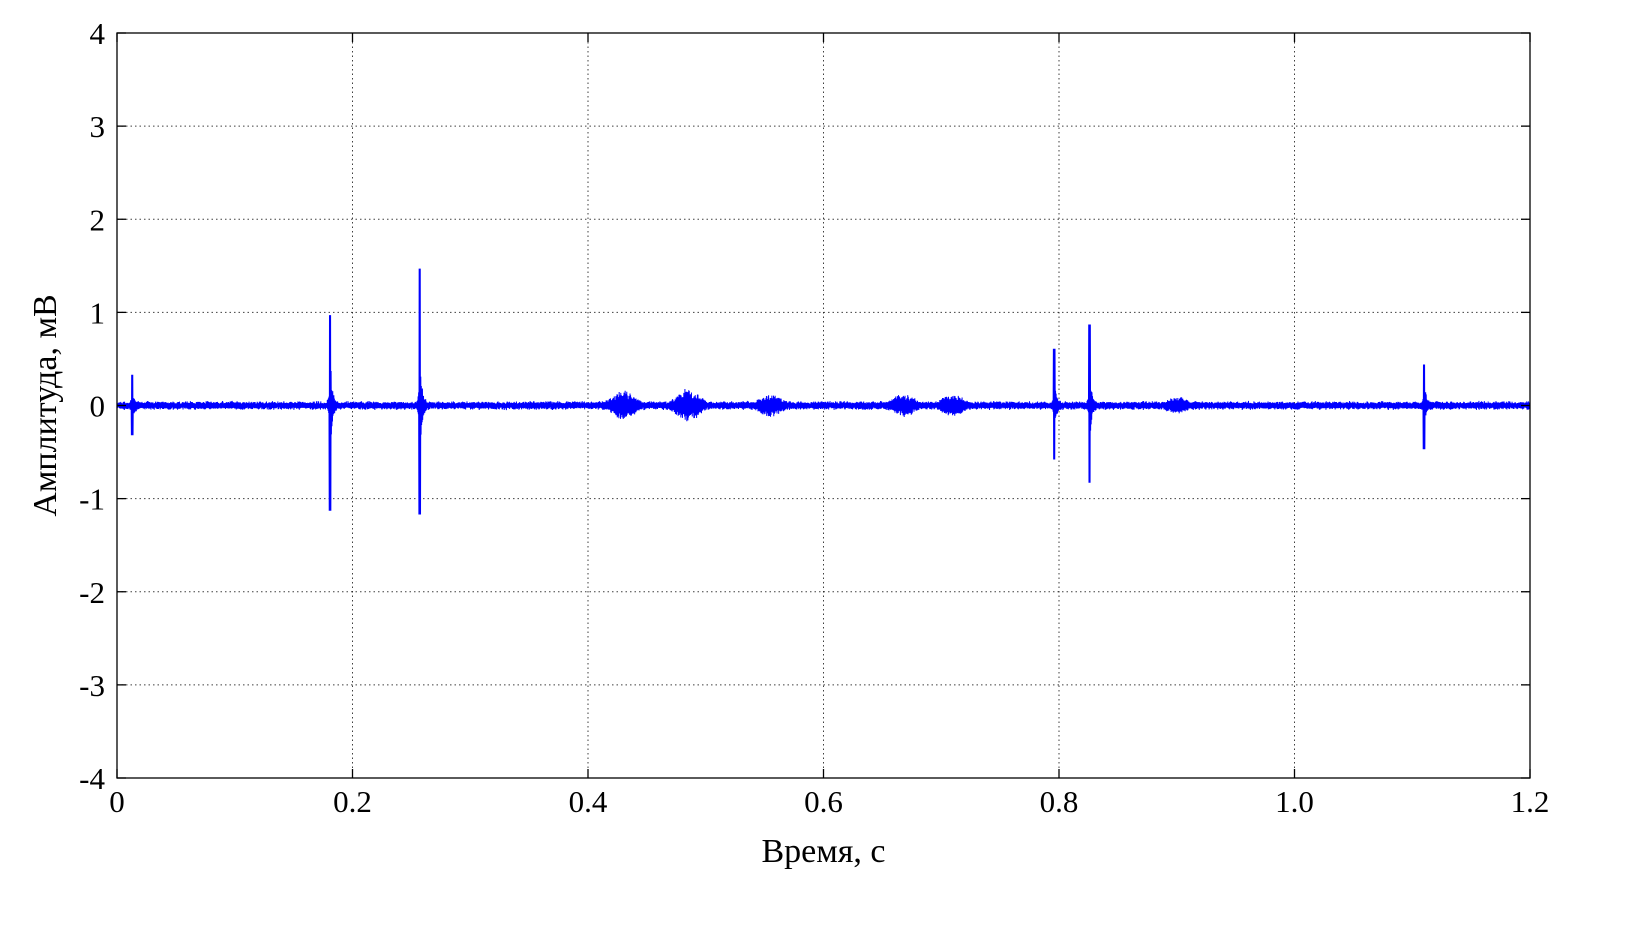 The image size is (1648, 926). What do you see at coordinates (1059, 801) in the screenshot?
I see `x-tick-label: 0.8` at bounding box center [1059, 801].